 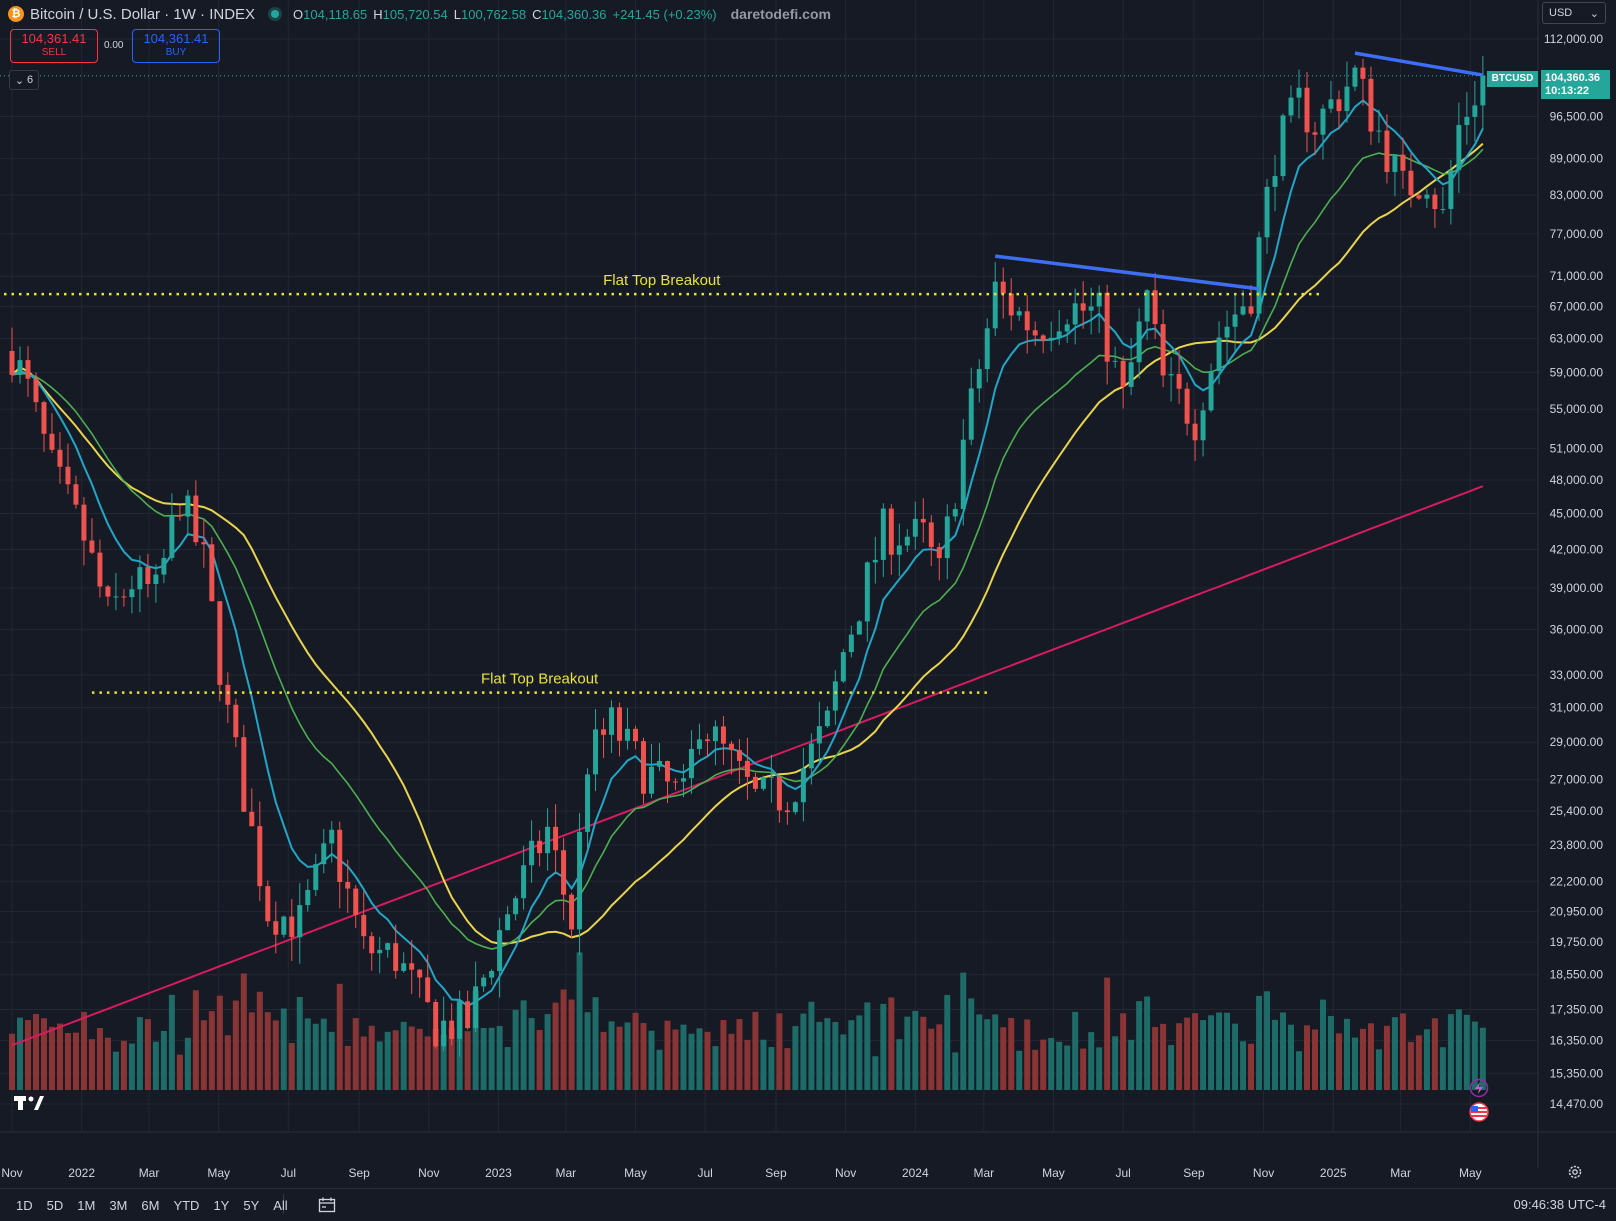 I want to click on sell-button: 104,361.41 SELL, so click(x=54, y=46).